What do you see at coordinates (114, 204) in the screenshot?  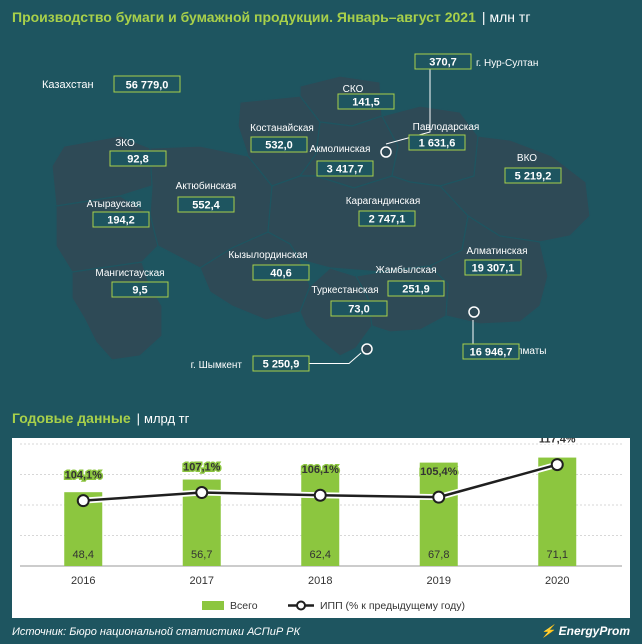 I see `region-name-atyrau: Атырауская` at bounding box center [114, 204].